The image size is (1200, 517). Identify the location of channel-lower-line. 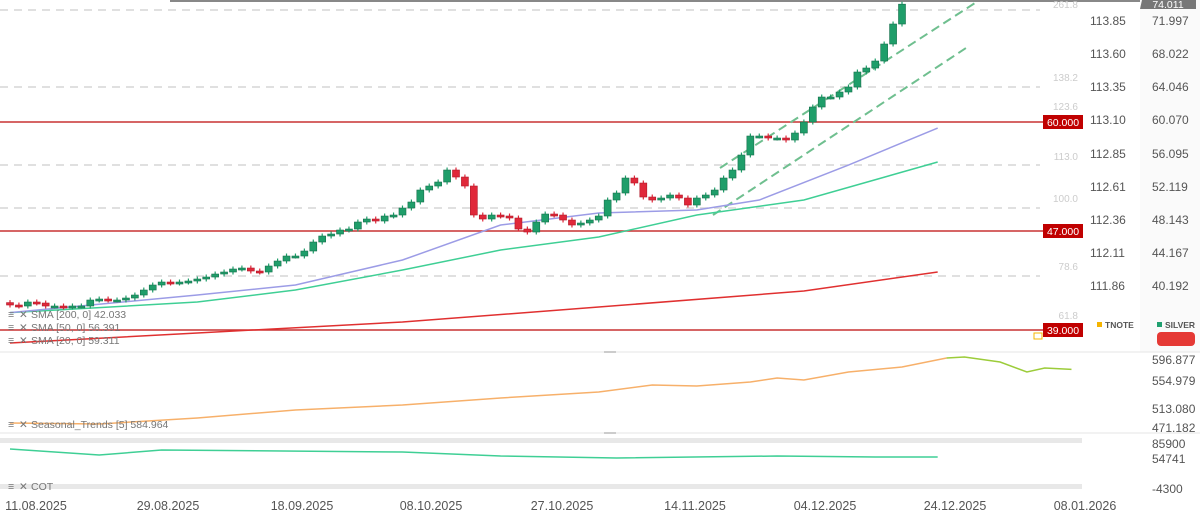
(839, 131).